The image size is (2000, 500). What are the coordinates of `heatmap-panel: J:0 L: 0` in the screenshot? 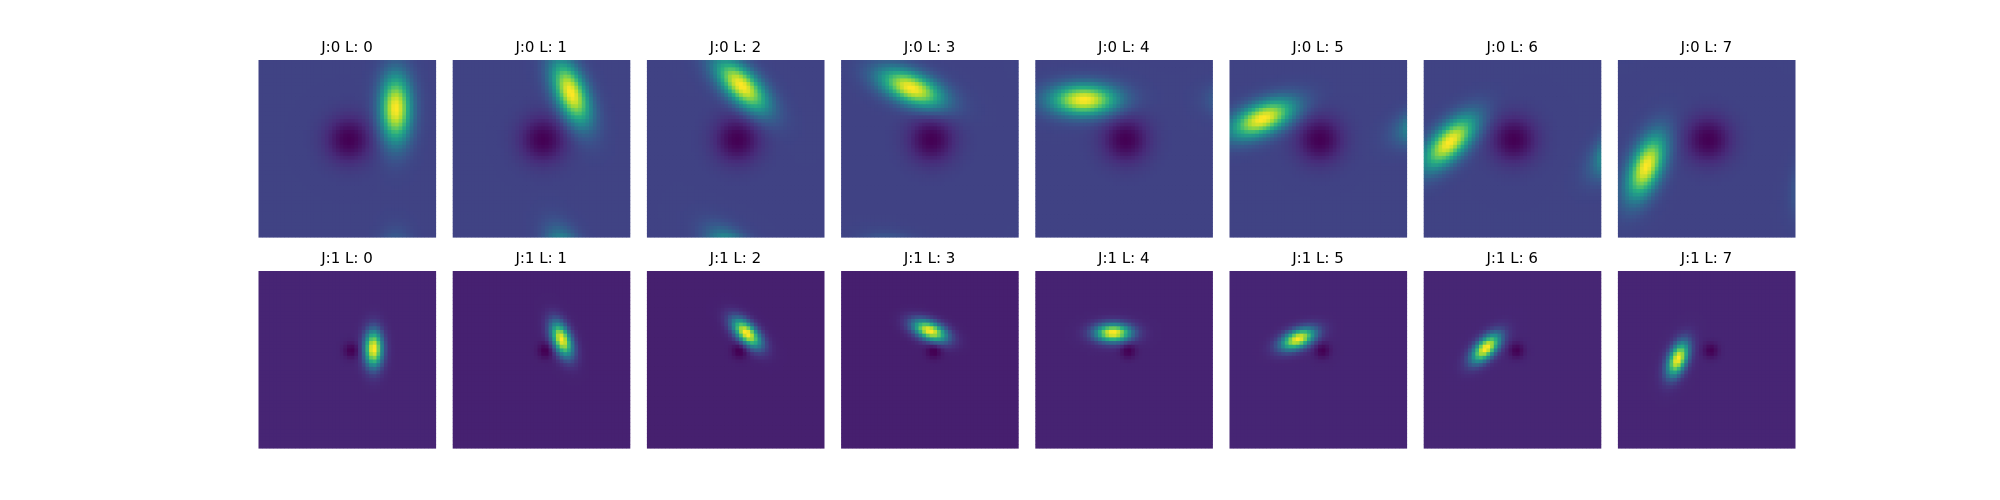 It's located at (347, 138).